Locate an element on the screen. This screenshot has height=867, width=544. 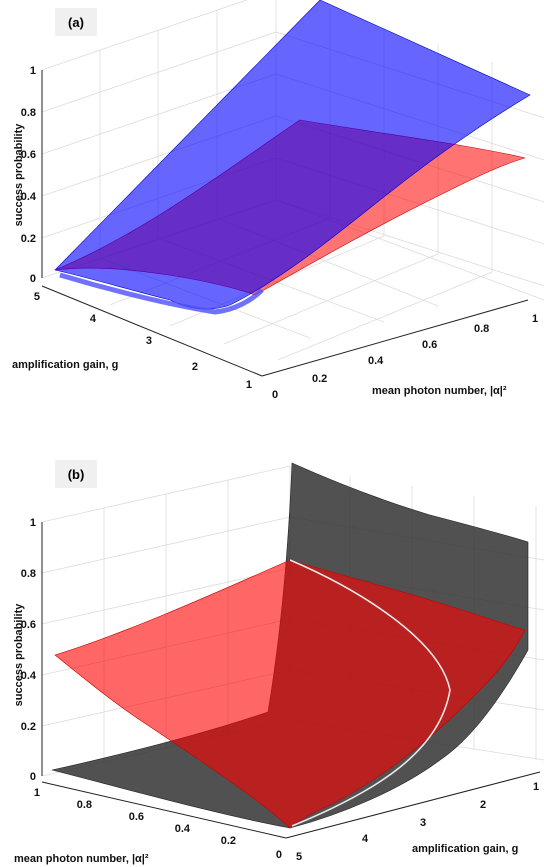
panel-b-gtick-3: 3 is located at coordinates (423, 823).